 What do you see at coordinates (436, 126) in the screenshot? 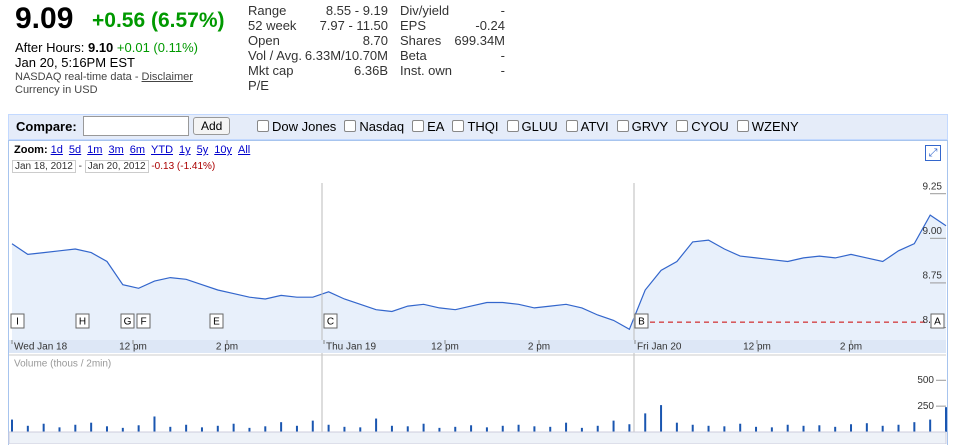
I see `symbol-name: EA` at bounding box center [436, 126].